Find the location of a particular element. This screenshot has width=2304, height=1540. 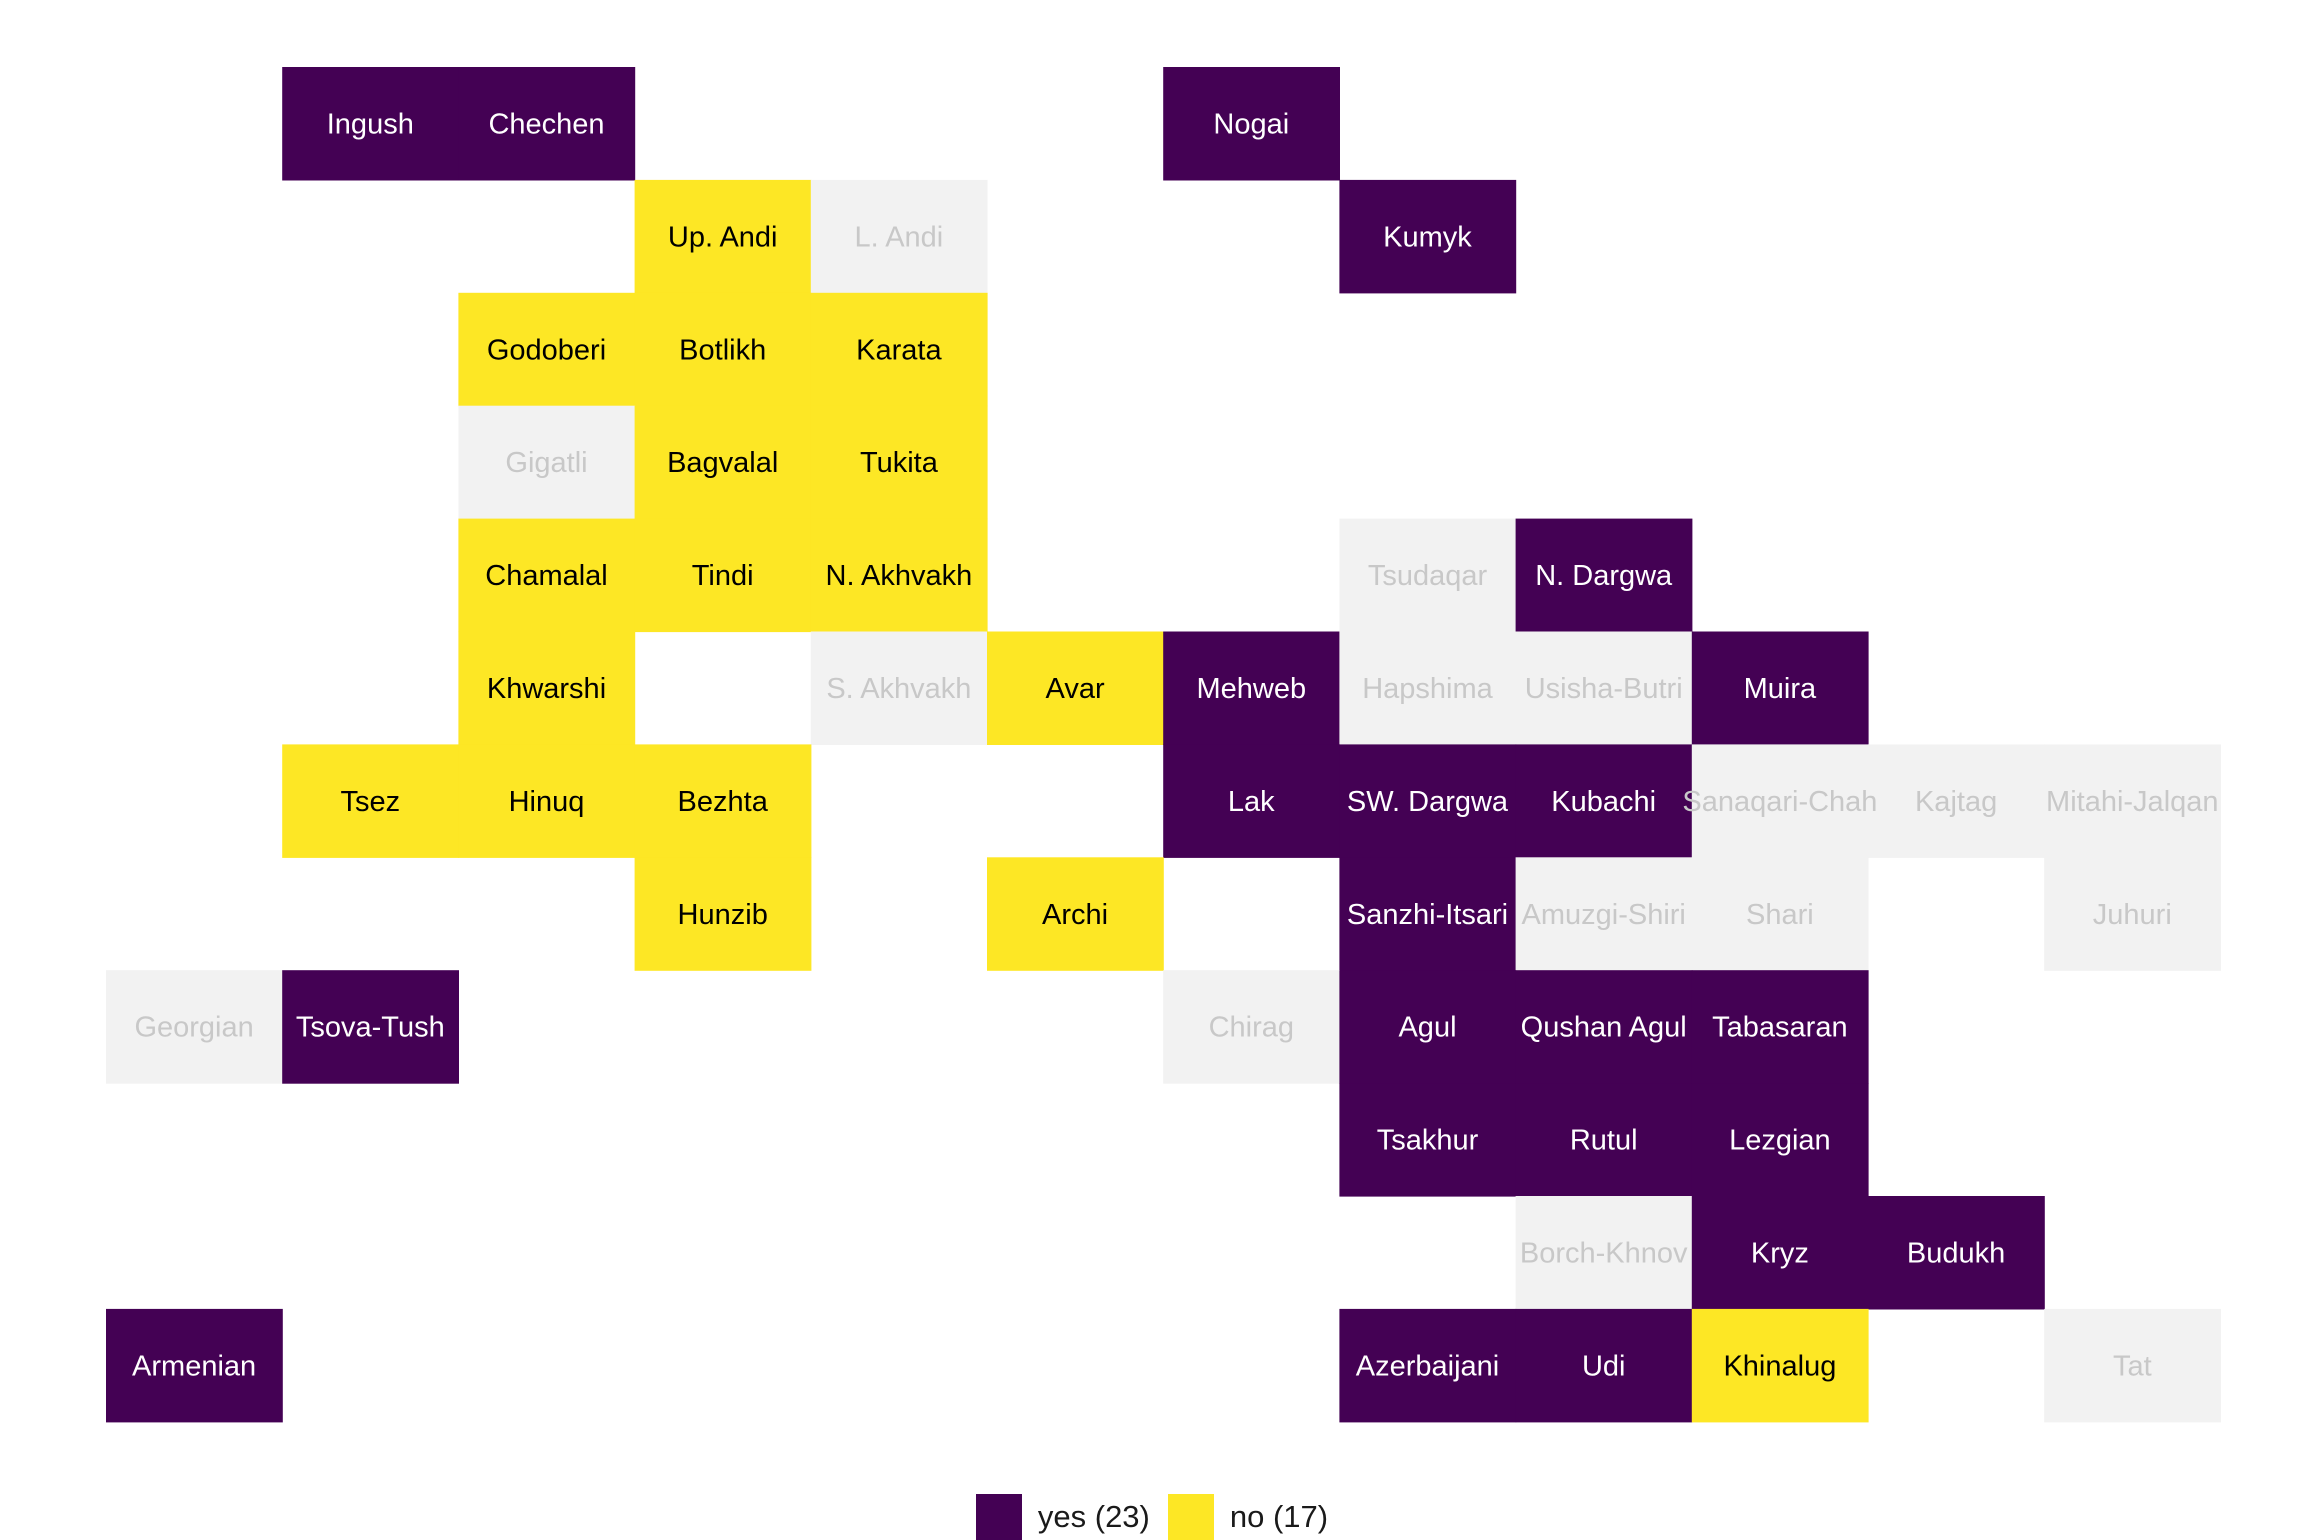

tile-kryz is located at coordinates (1780, 1253).